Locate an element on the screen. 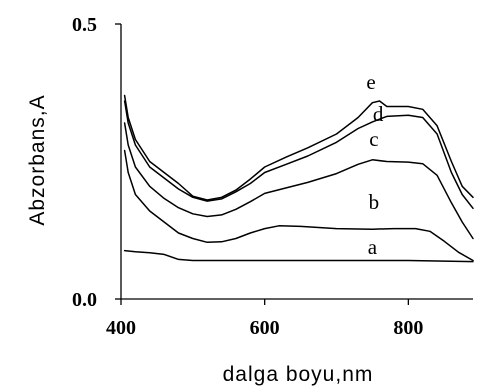 This screenshot has width=477, height=392. series-line-a is located at coordinates (298, 256).